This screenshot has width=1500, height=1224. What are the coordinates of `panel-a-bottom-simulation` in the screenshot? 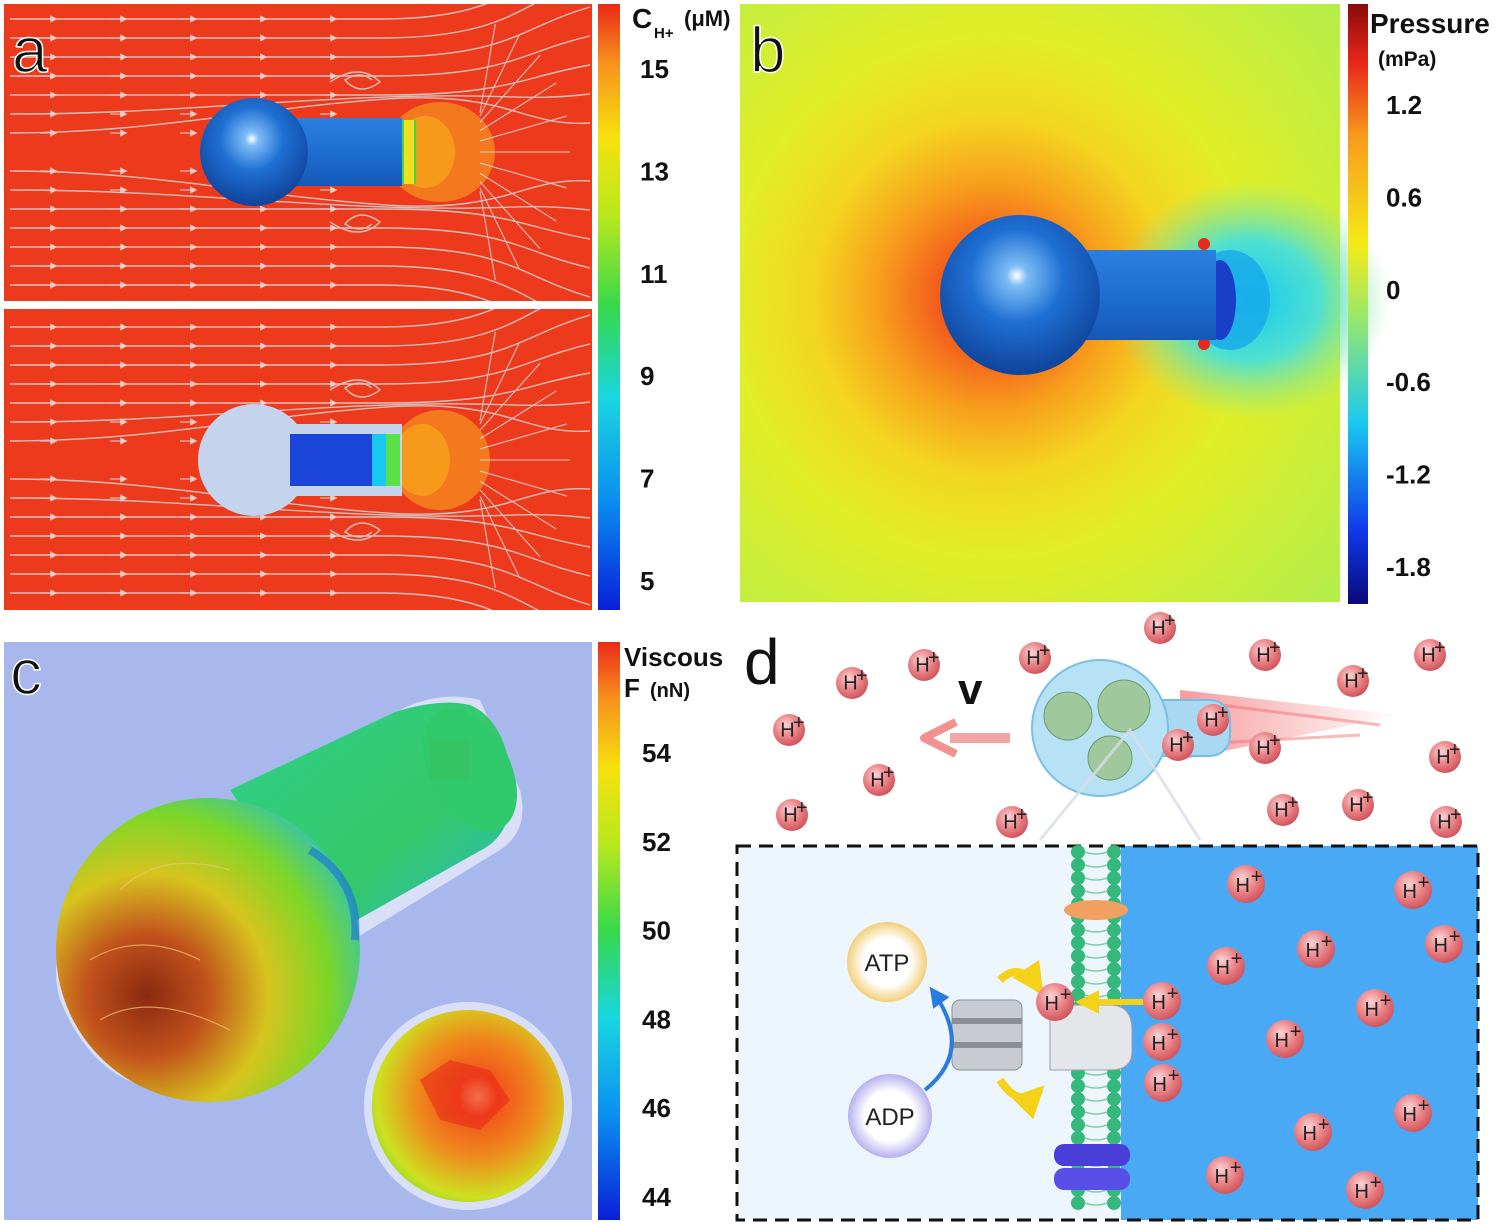 It's located at (298, 459).